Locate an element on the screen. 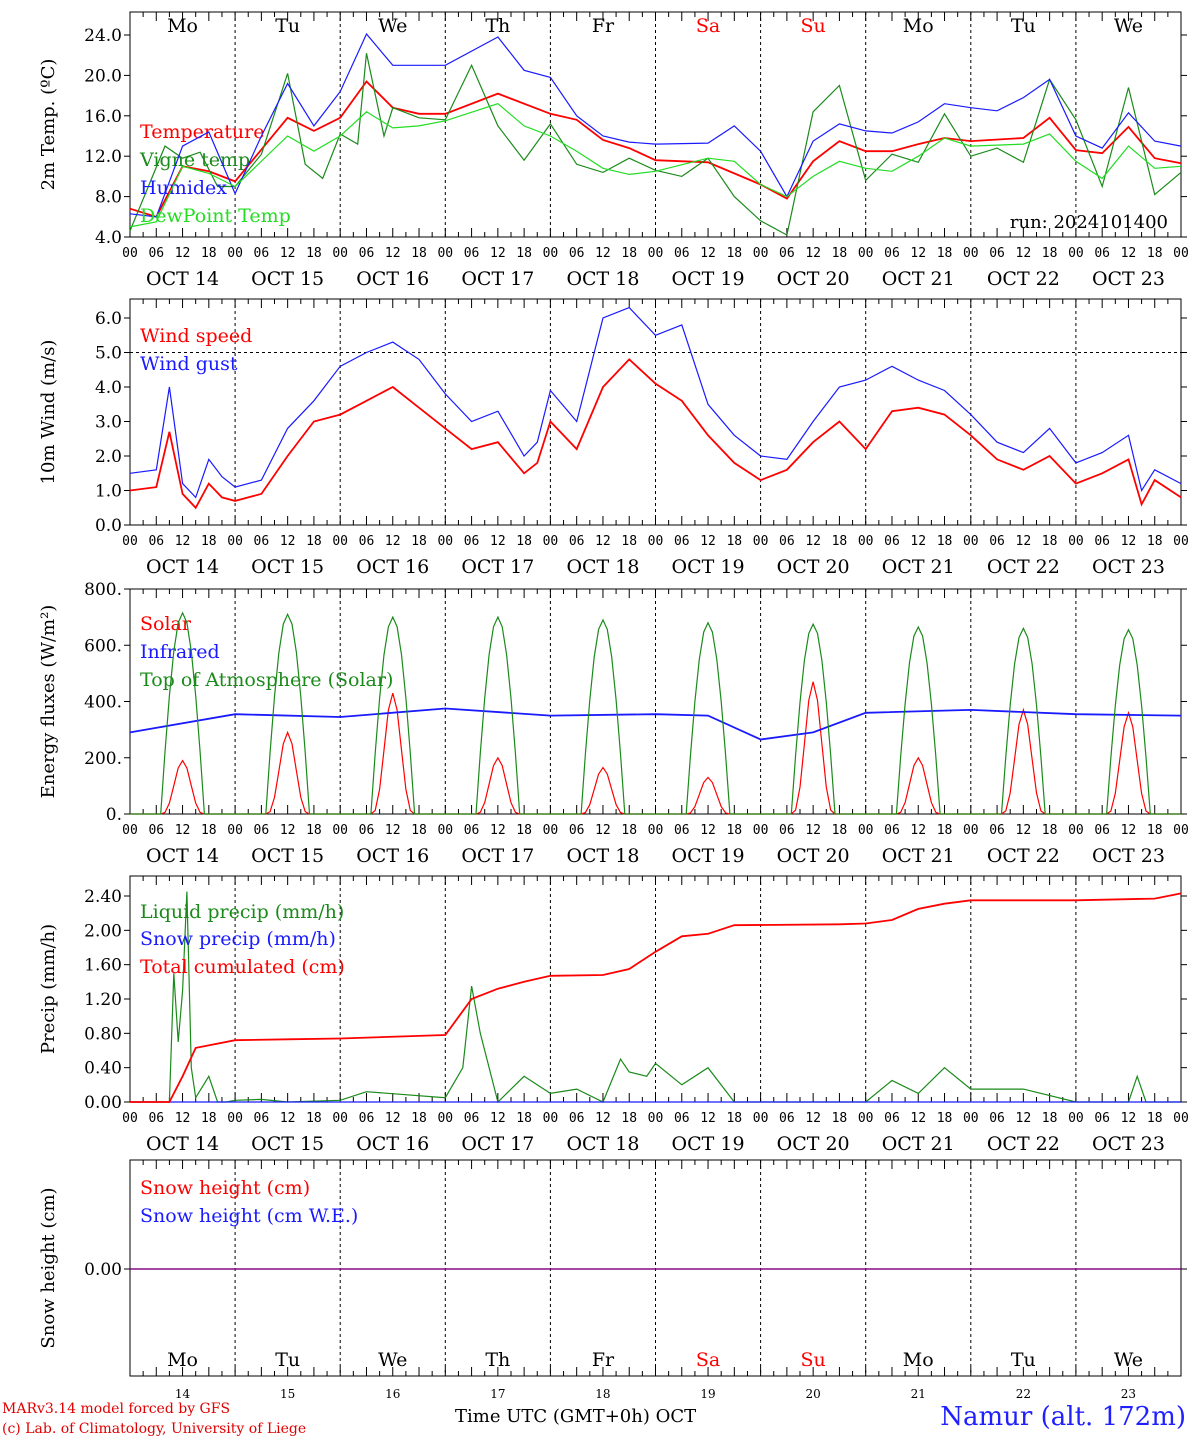 This screenshot has height=1440, width=1194. y-tick-label: 2.0 is located at coordinates (108, 457).